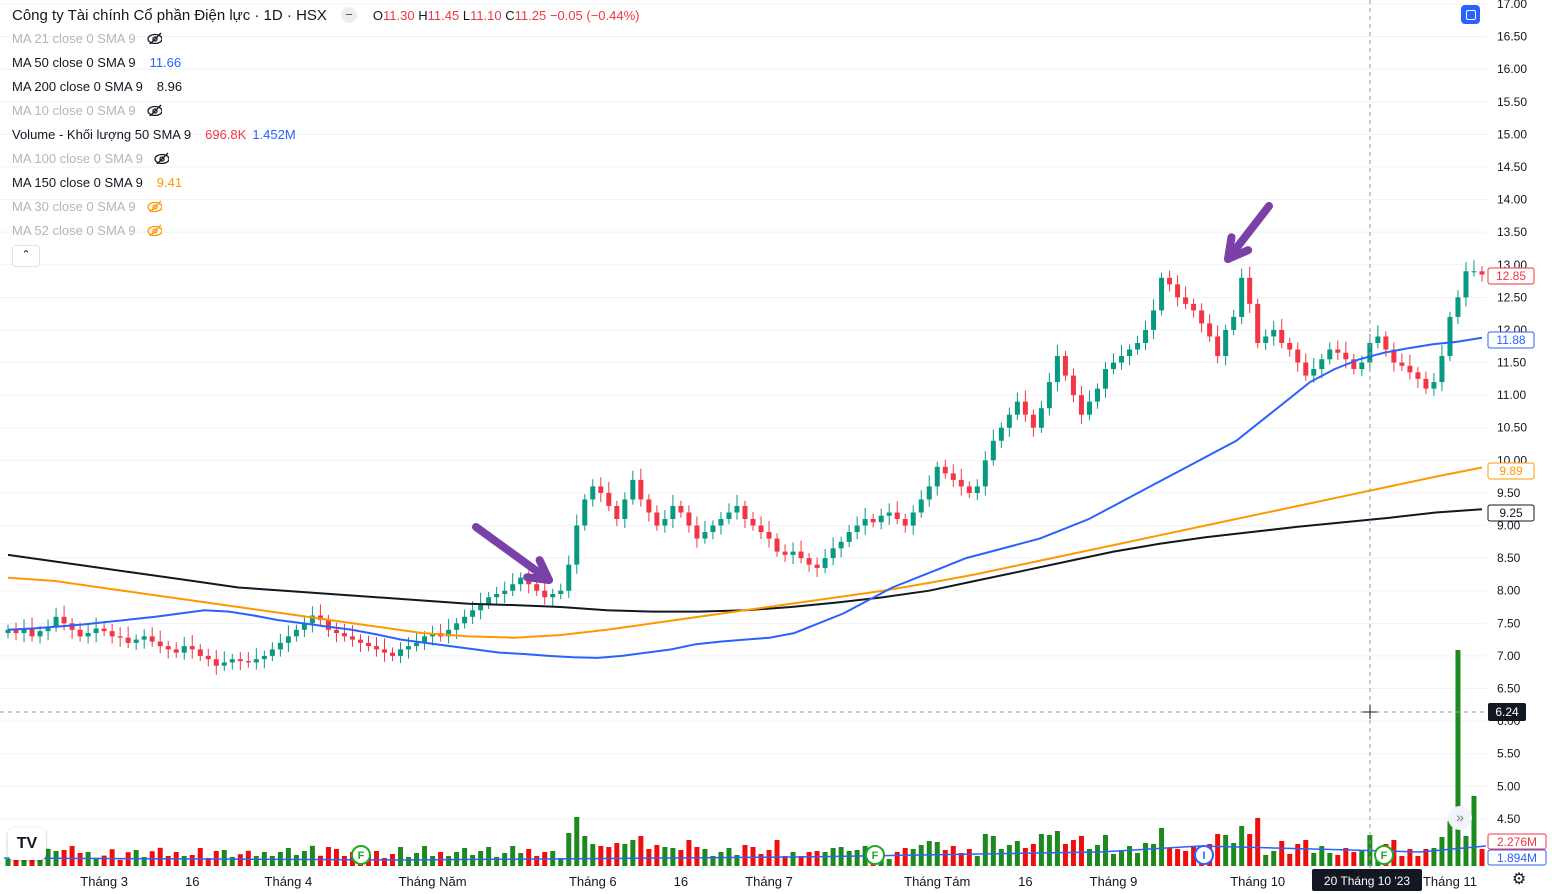 The image size is (1552, 894). What do you see at coordinates (325, 134) in the screenshot?
I see `legend-row: Volume - Khối lượng 50 SMA 9 696.8K 1.452M` at bounding box center [325, 134].